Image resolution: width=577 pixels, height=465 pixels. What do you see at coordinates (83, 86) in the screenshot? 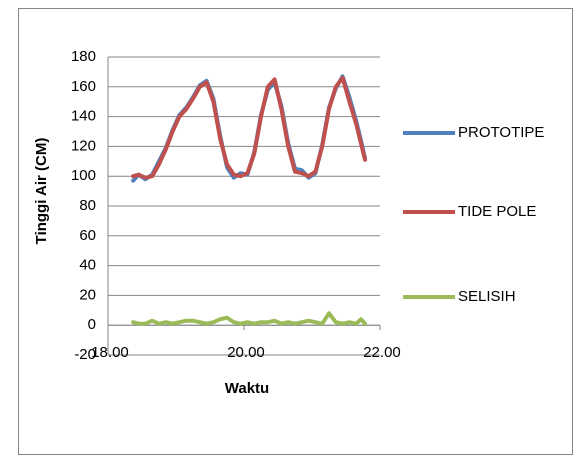
I see `y-tick-label: 160` at bounding box center [83, 86].